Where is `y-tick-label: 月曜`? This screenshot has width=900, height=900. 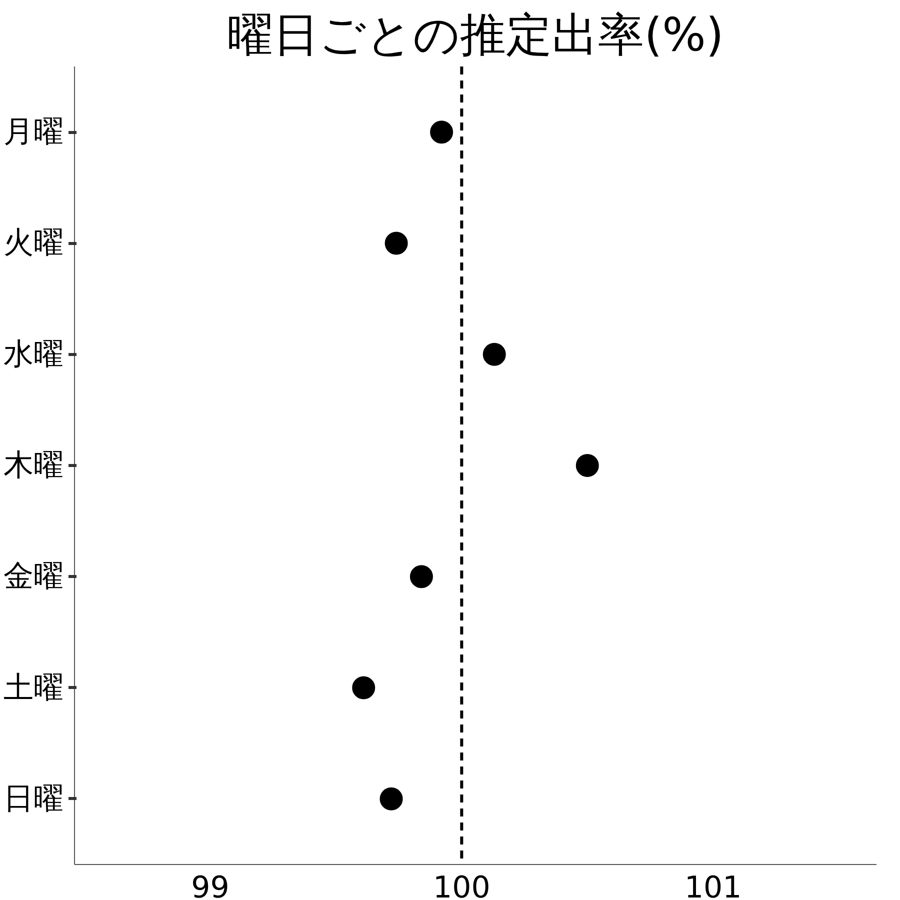 y-tick-label: 月曜 is located at coordinates (34, 132).